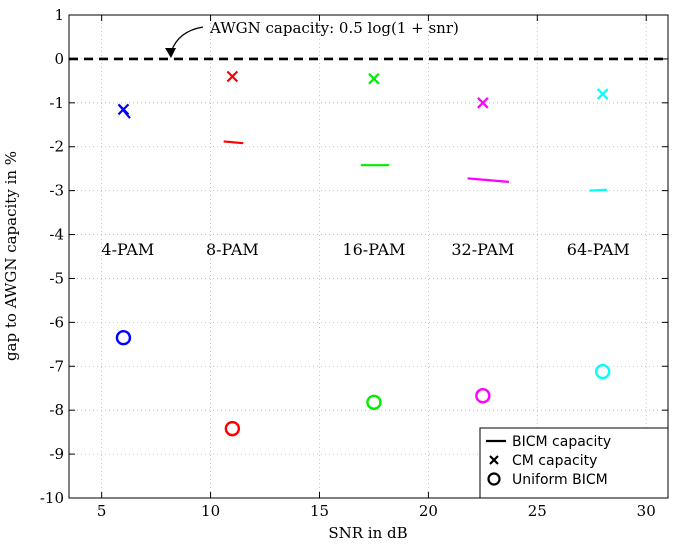 The height and width of the screenshot is (544, 676). I want to click on y-tick-label: -1, so click(56, 103).